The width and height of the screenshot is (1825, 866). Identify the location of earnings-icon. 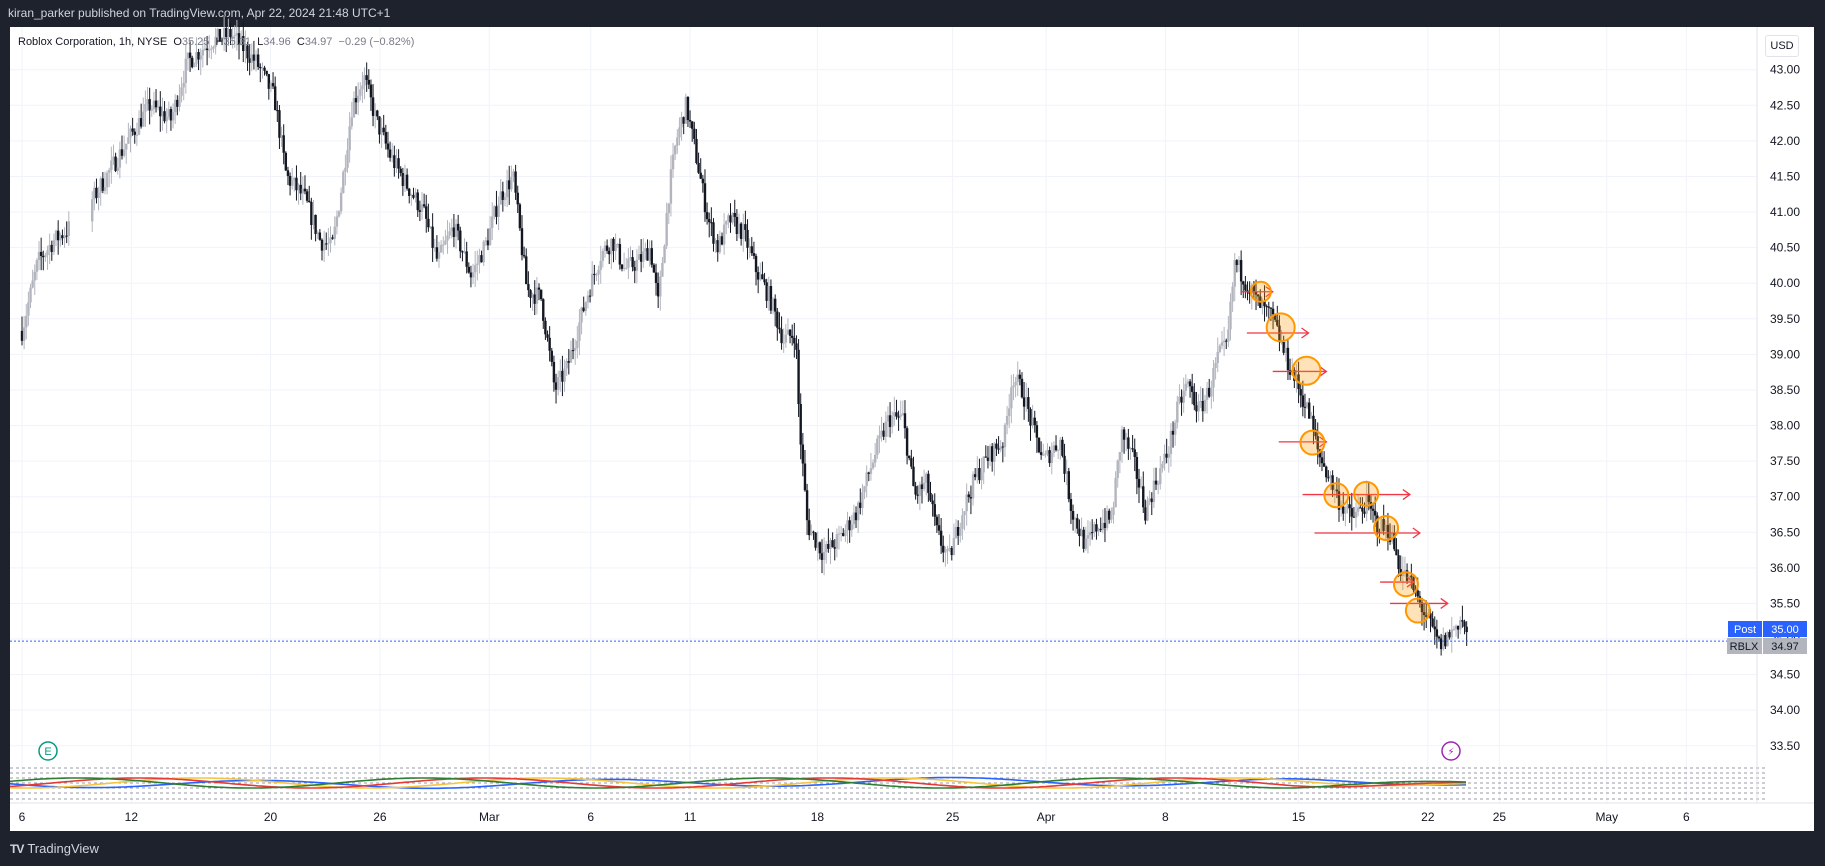
(48, 751).